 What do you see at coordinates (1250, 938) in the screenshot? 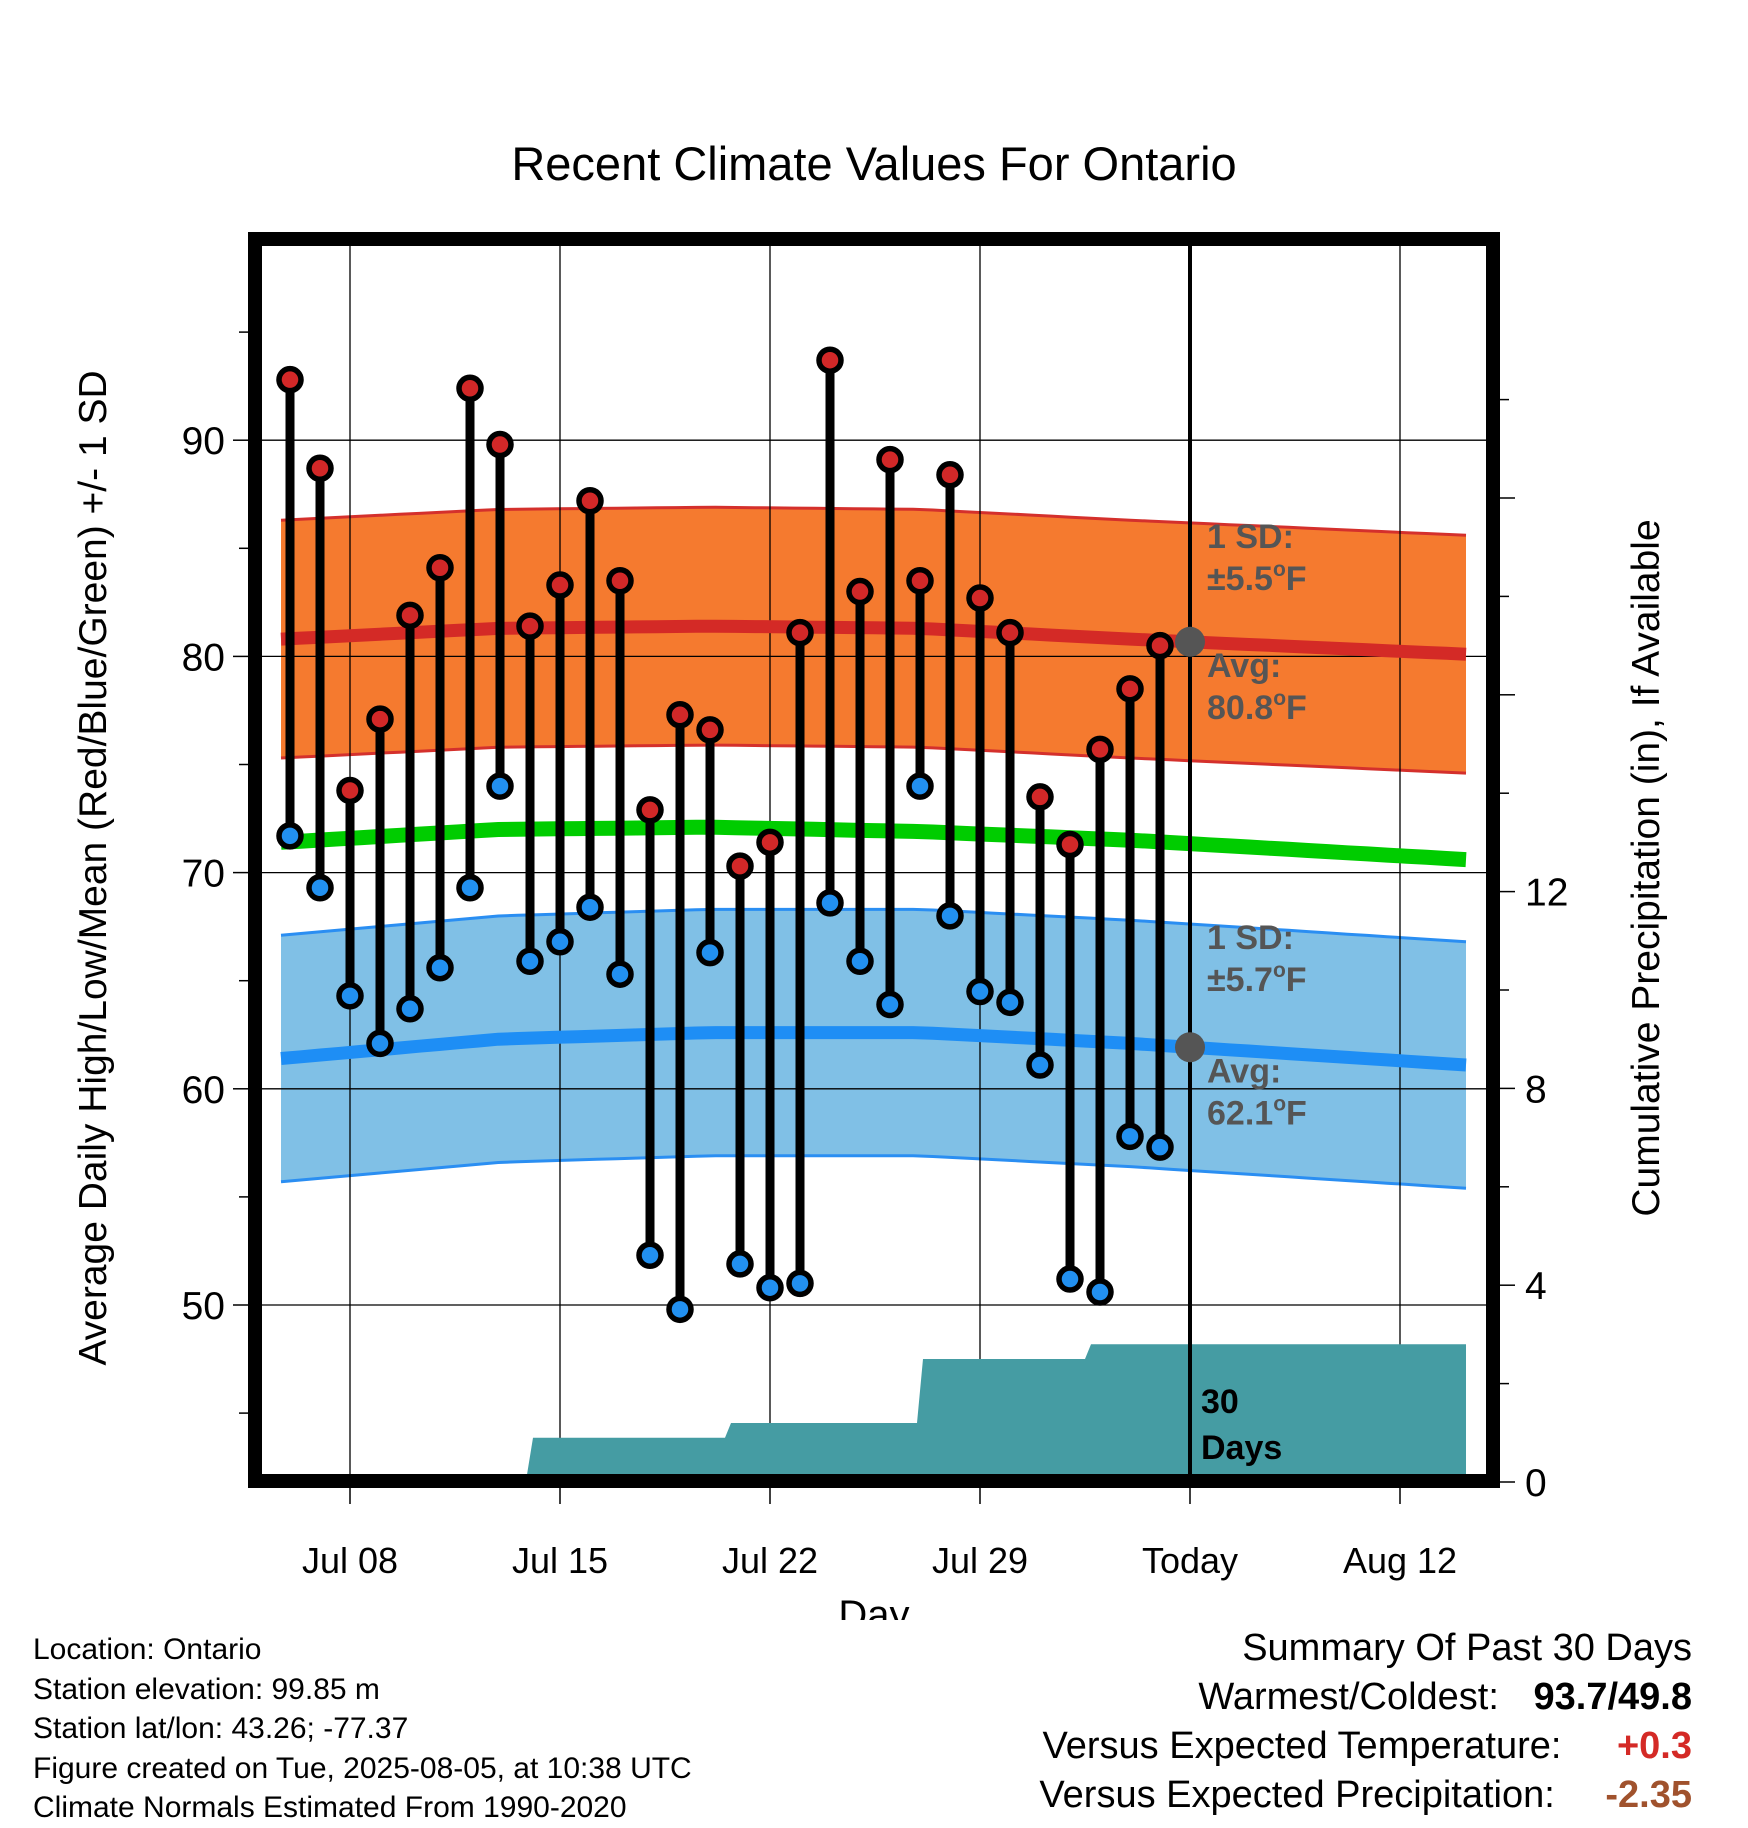
I see `low-sd-label: 1 SD:` at bounding box center [1250, 938].